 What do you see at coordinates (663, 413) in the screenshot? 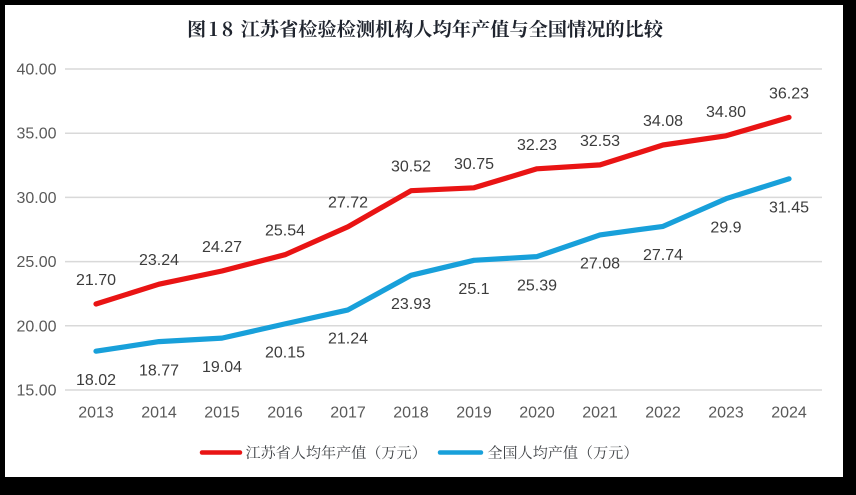
I see `svg-text: 2022` at bounding box center [663, 413].